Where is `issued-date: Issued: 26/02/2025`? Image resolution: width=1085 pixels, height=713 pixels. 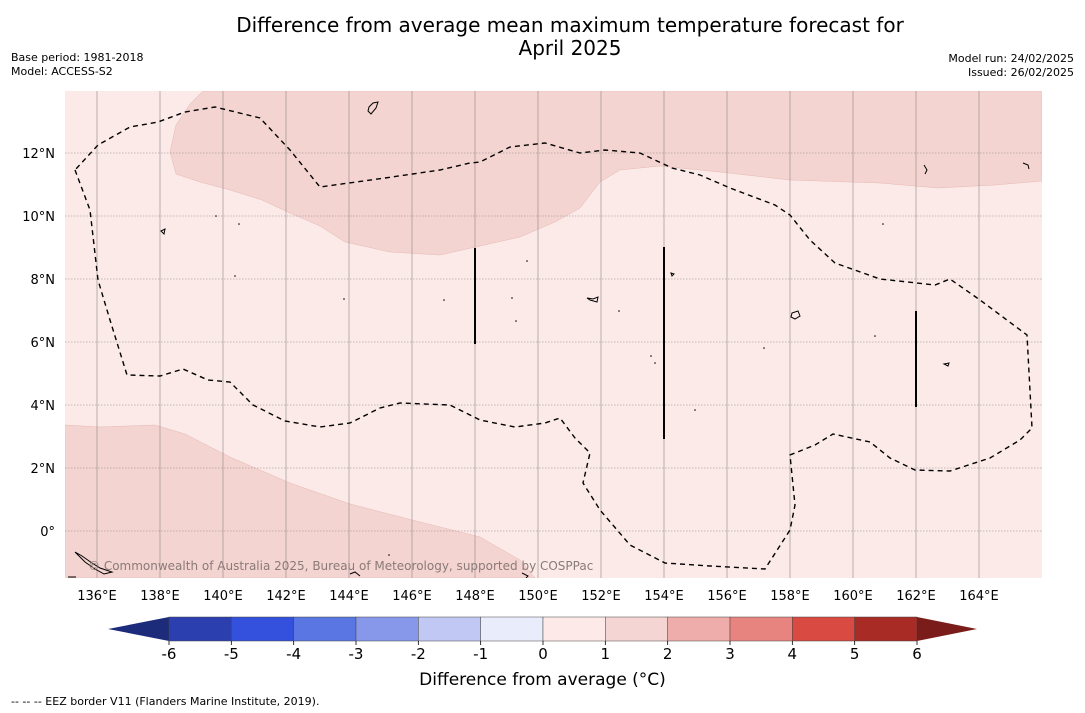
issued-date: Issued: 26/02/2025 is located at coordinates (1020, 72).